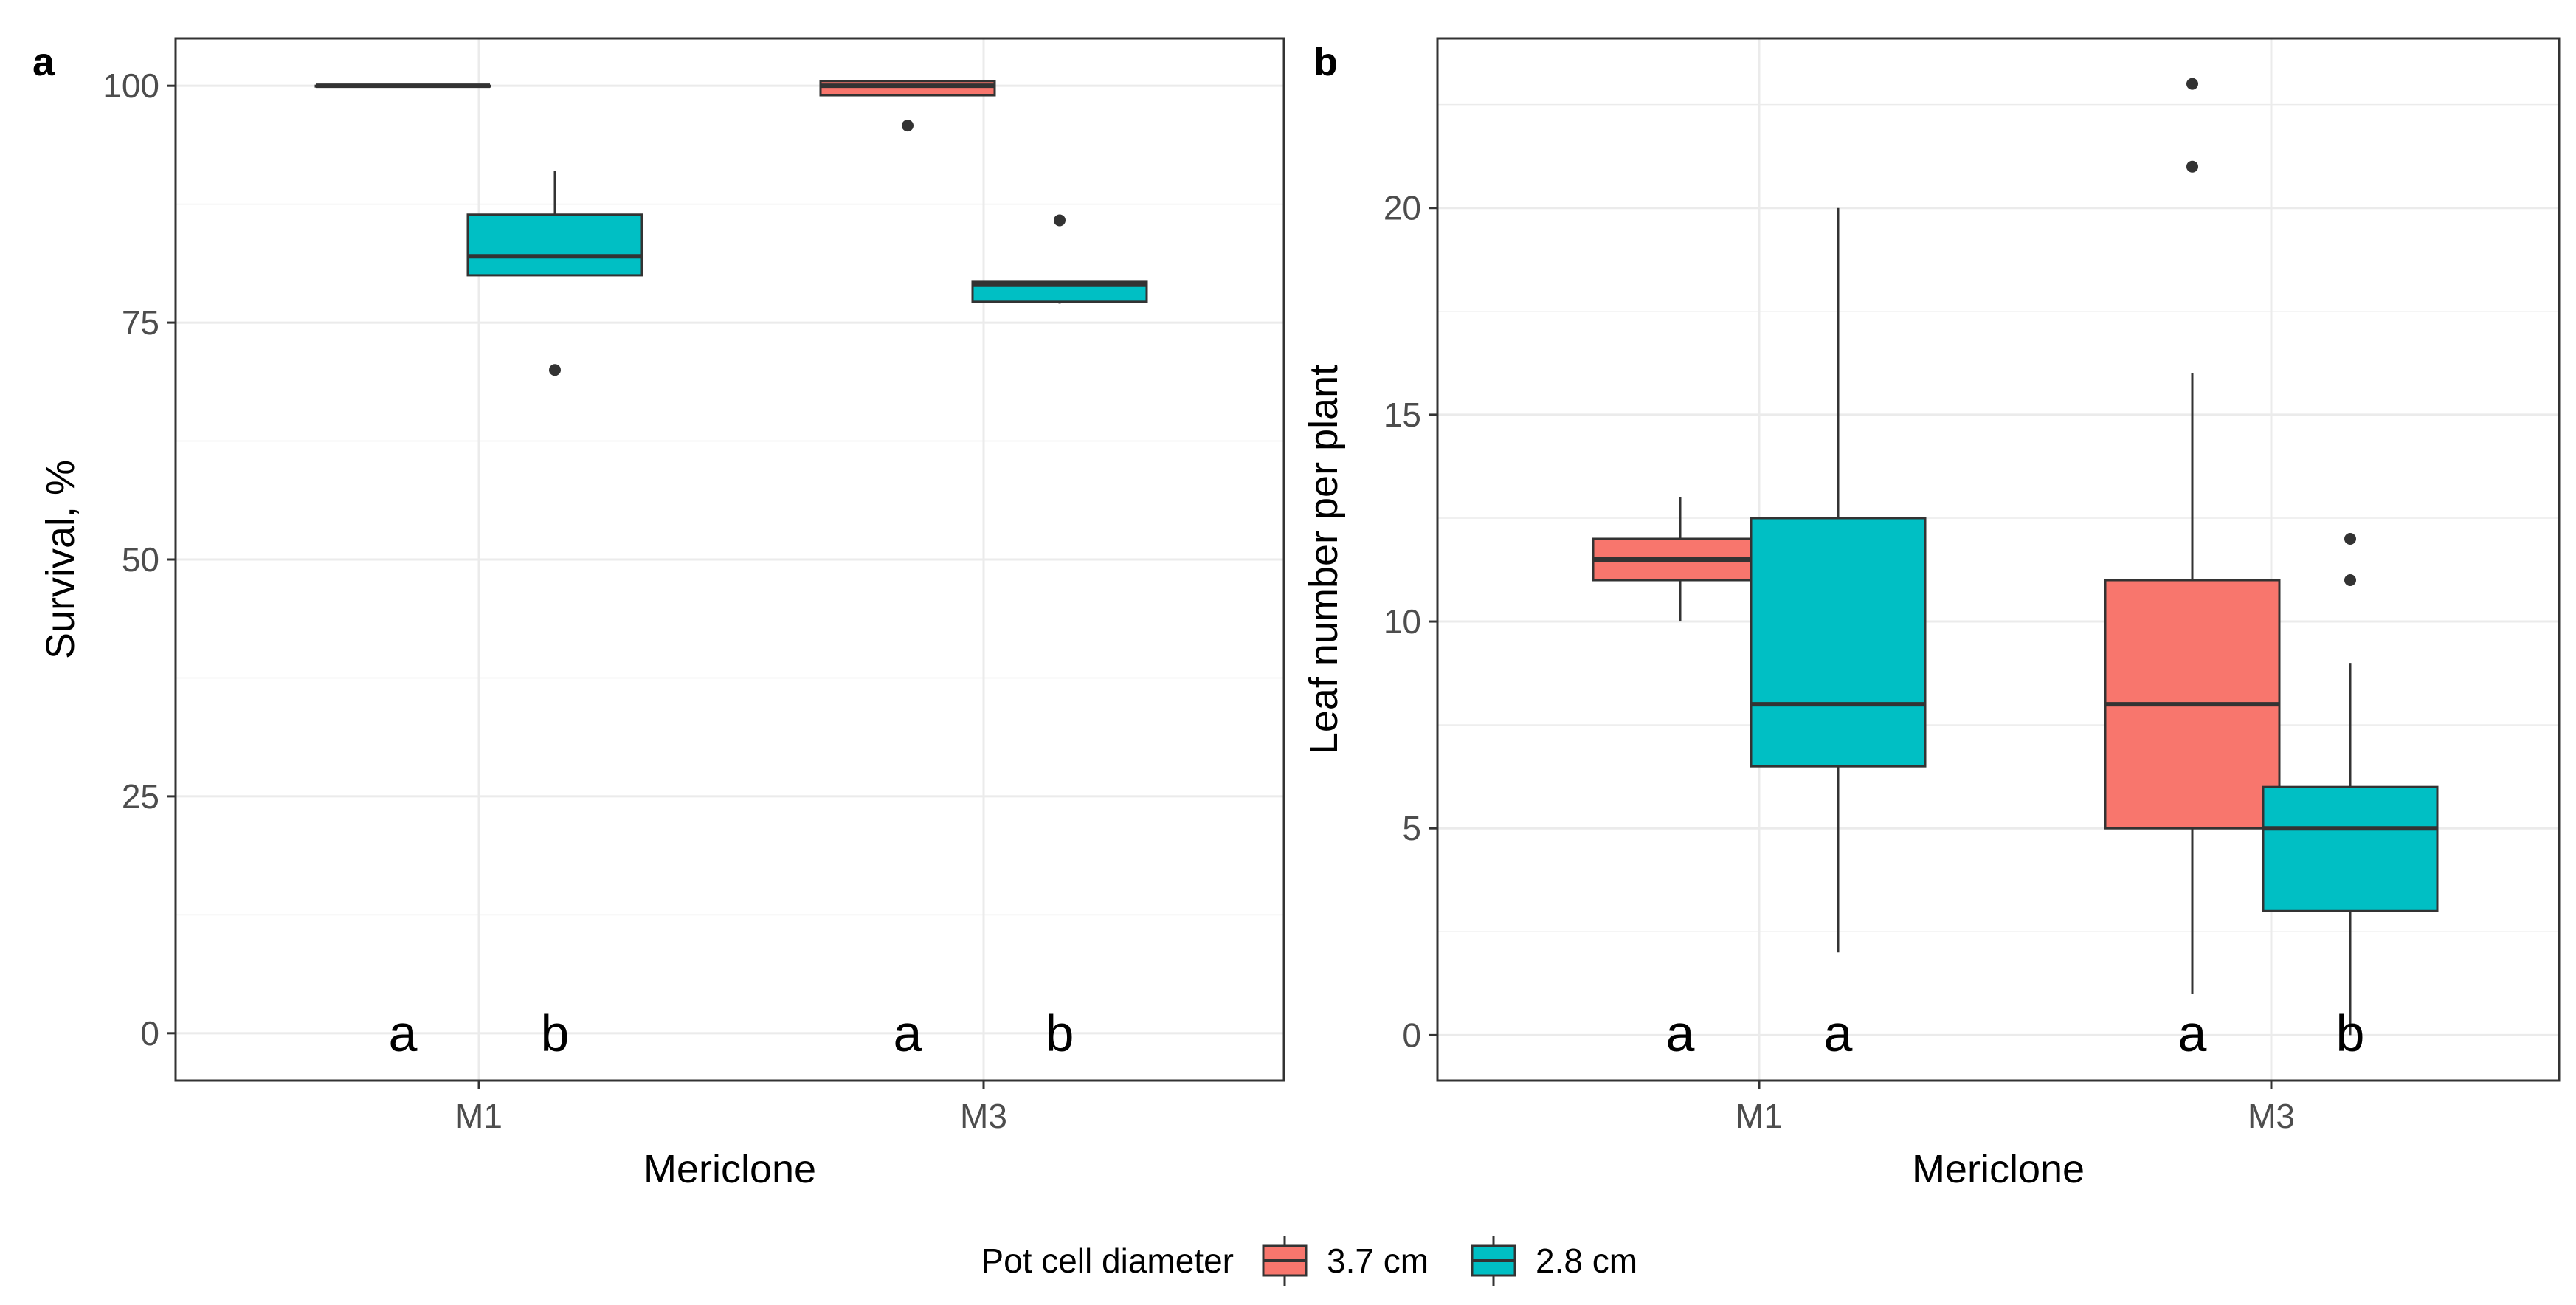  What do you see at coordinates (44, 62) in the screenshot?
I see `panel-a-letter: a` at bounding box center [44, 62].